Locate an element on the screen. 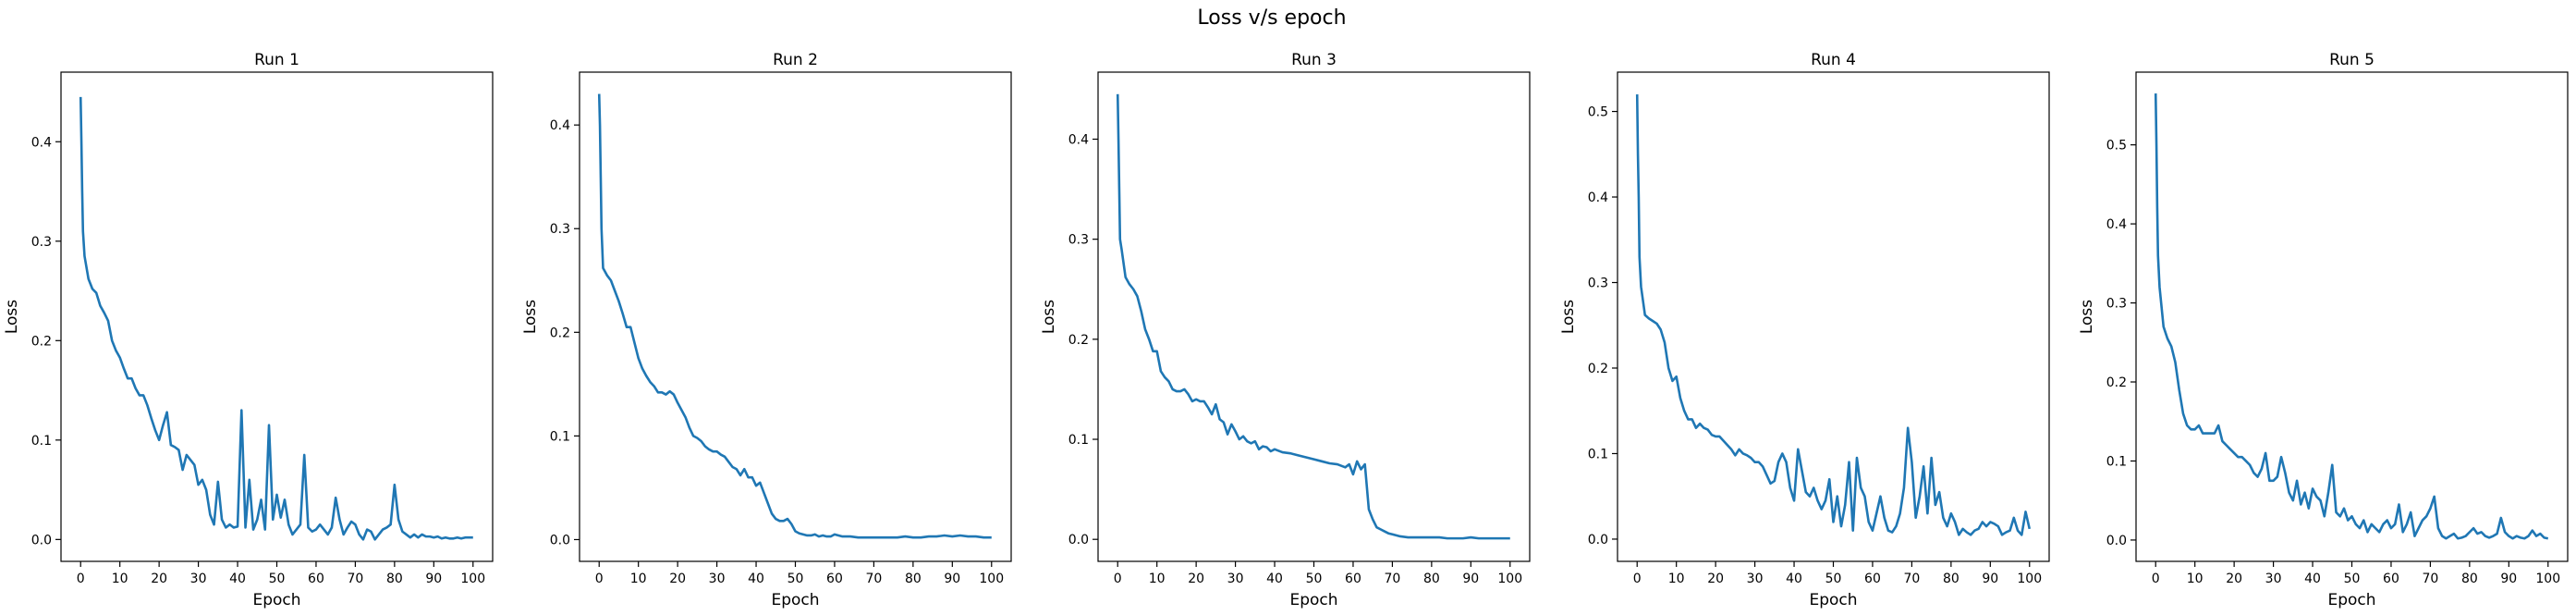  panel-title: Run 4 is located at coordinates (1833, 60).